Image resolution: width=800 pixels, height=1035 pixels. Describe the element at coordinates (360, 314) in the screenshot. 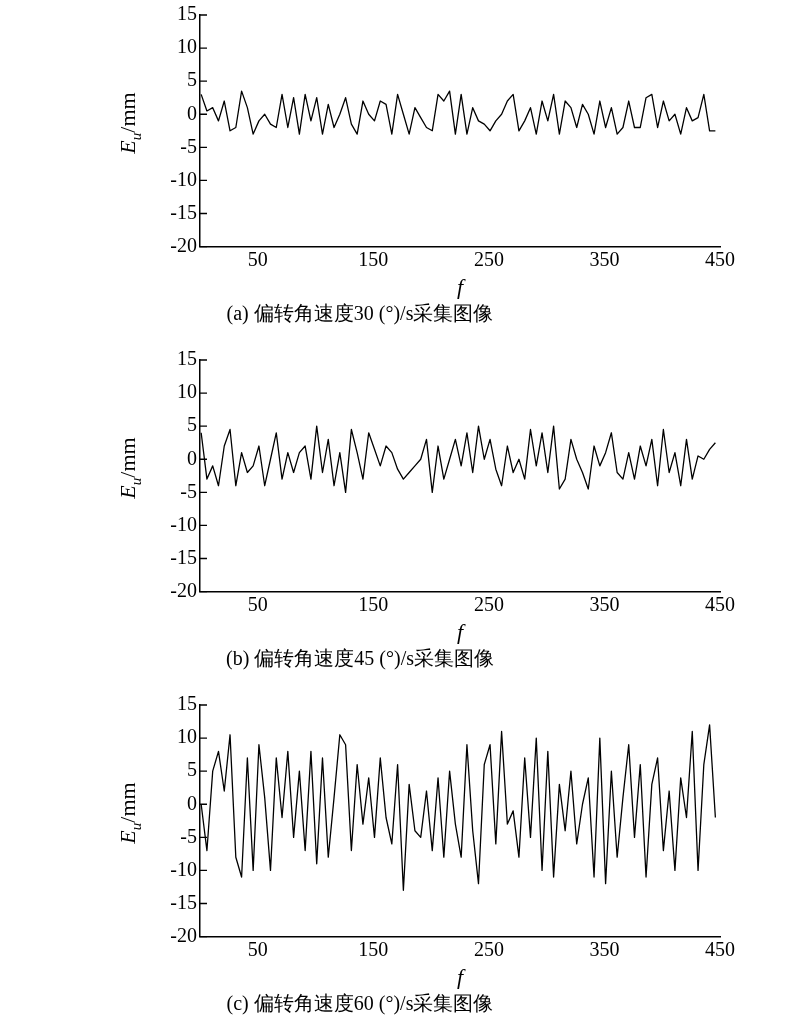

I see `text: (a) 偏转角速度30 (°)/s采集图像` at that location.